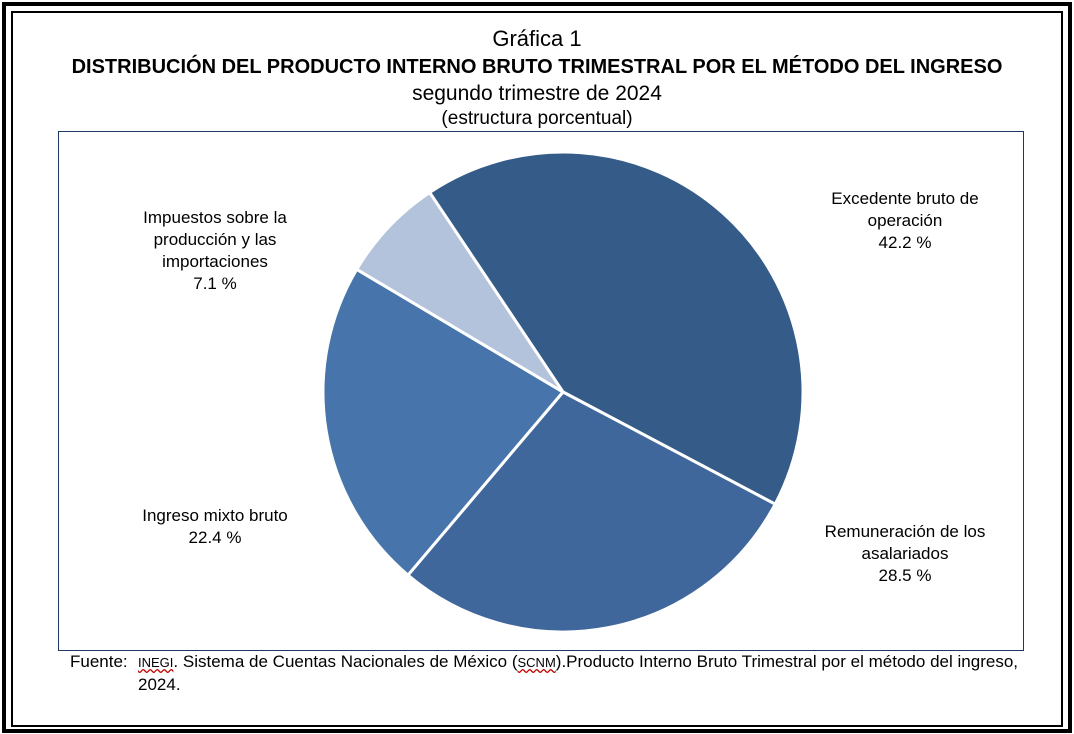  Describe the element at coordinates (215, 527) in the screenshot. I see `slice-label-ingreso-mixto: Ingreso mixto bruto 22.4 %` at that location.